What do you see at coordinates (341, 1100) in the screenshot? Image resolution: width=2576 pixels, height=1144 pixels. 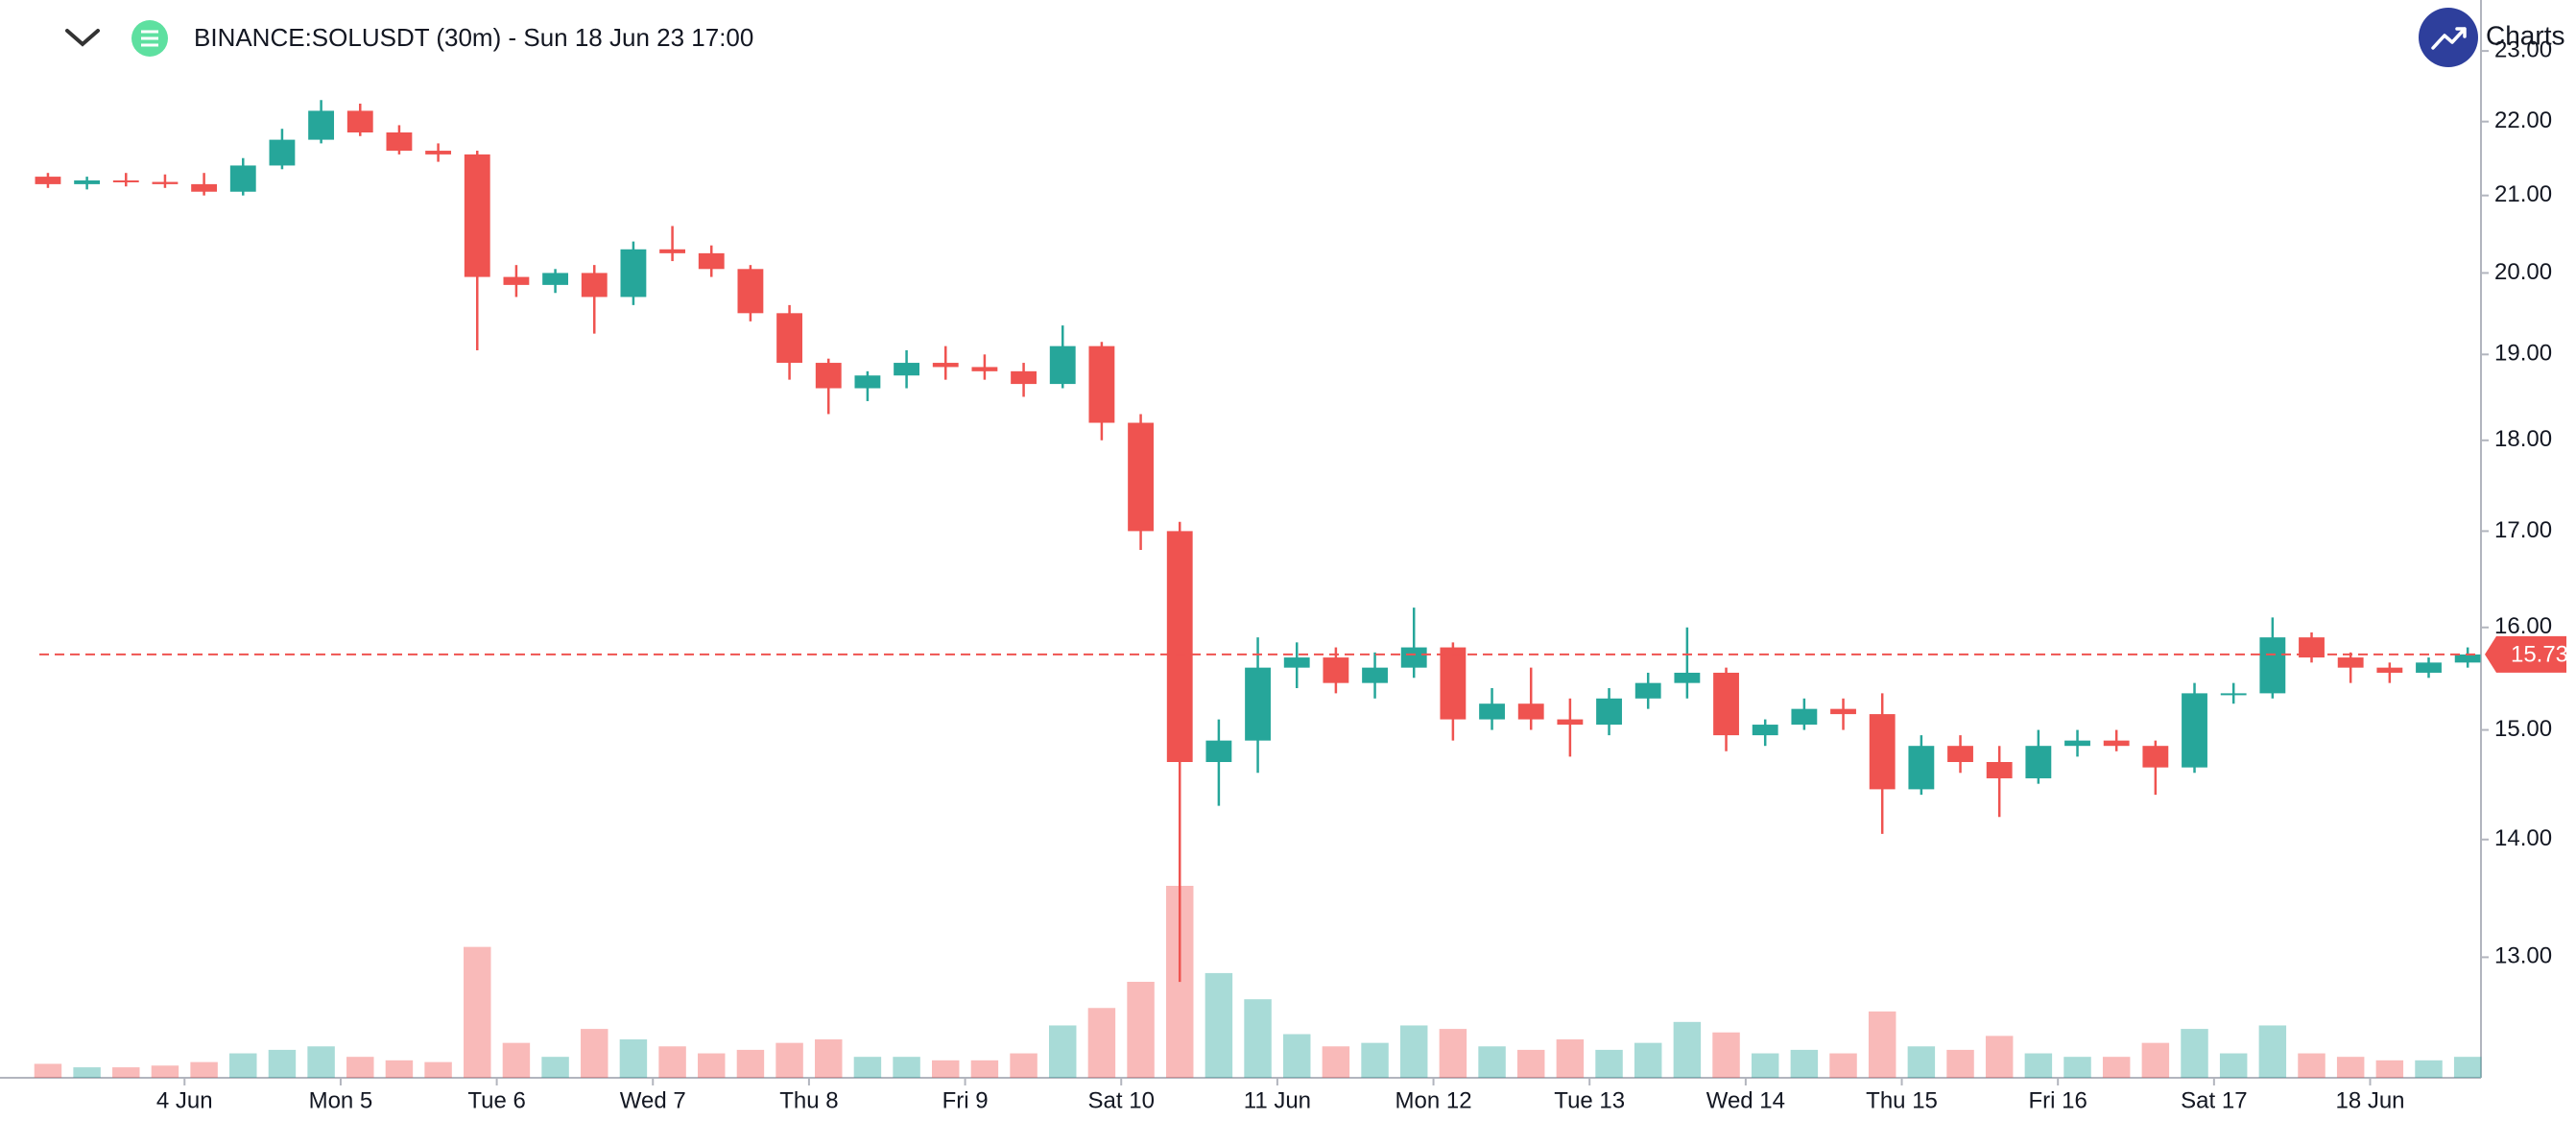 I see `x-tick-label: Mon 5` at bounding box center [341, 1100].